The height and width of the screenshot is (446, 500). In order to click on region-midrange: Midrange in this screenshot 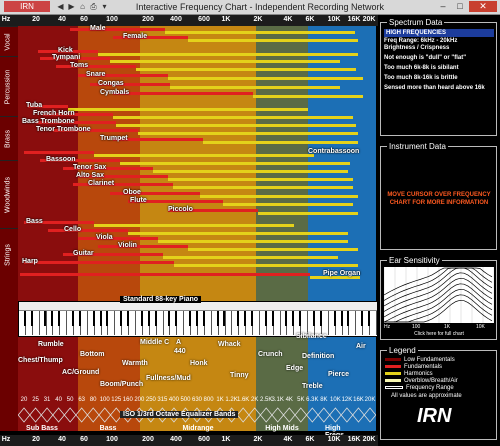, I will do `click(198, 428)`.